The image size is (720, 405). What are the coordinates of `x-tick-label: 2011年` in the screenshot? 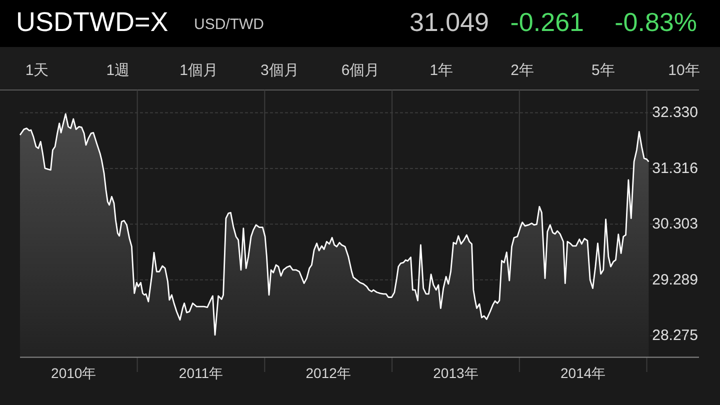 It's located at (201, 373).